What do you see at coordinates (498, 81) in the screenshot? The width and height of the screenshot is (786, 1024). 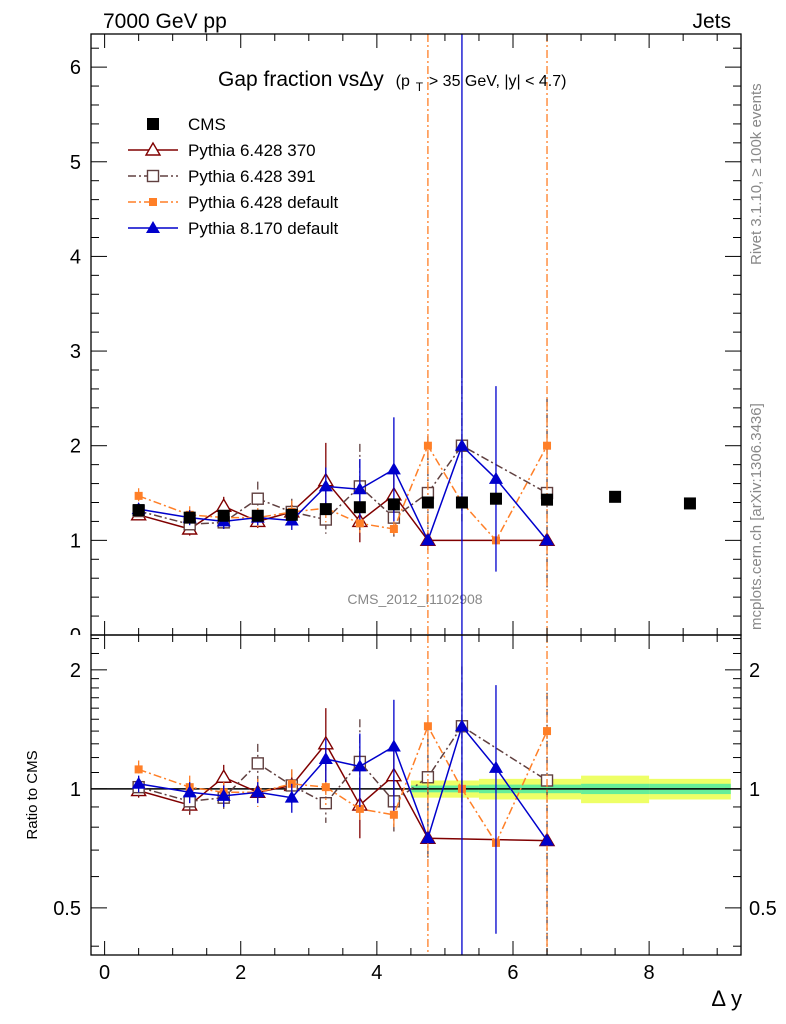 I see `title-cut-rest: > 35 GeV, |y| < 4.7)` at bounding box center [498, 81].